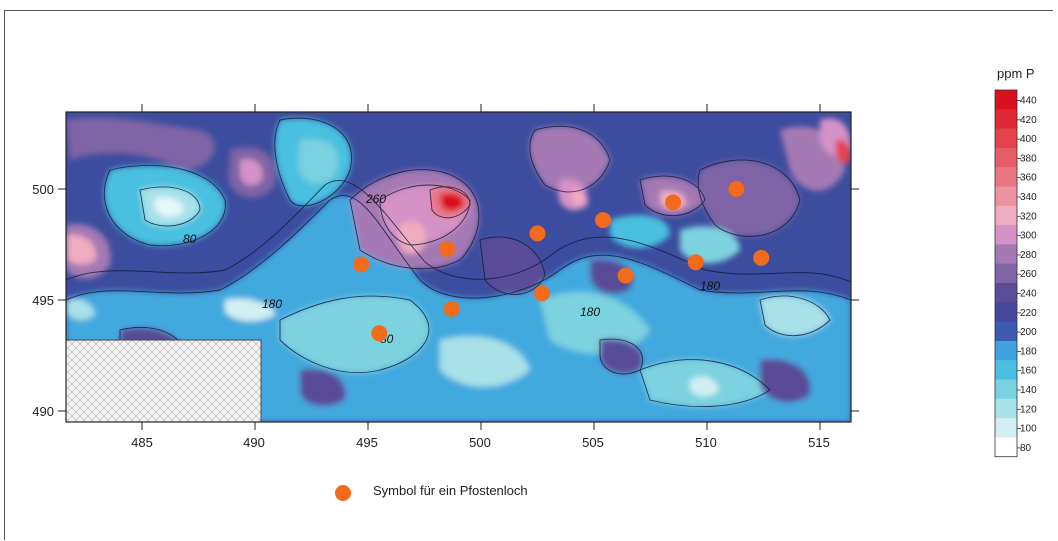 This screenshot has width=1058, height=541. What do you see at coordinates (450, 490) in the screenshot?
I see `legend-caption: Symbol für ein Pfostenloch` at bounding box center [450, 490].